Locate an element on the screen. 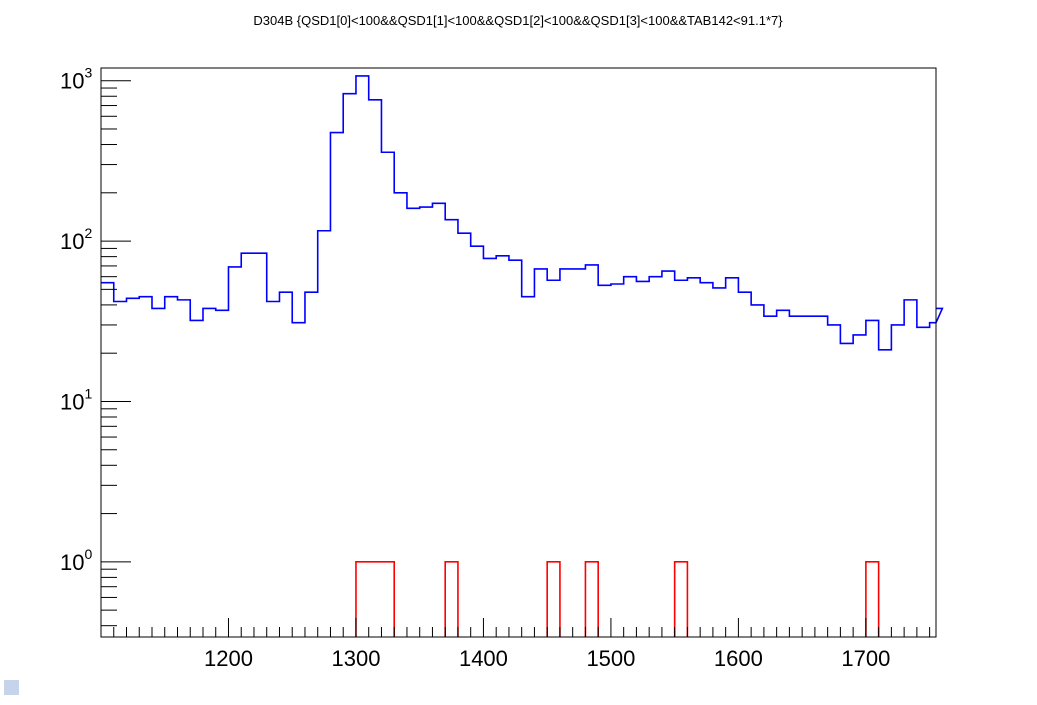 The width and height of the screenshot is (1037, 705). y-tick-label: 10² is located at coordinates (76, 239).